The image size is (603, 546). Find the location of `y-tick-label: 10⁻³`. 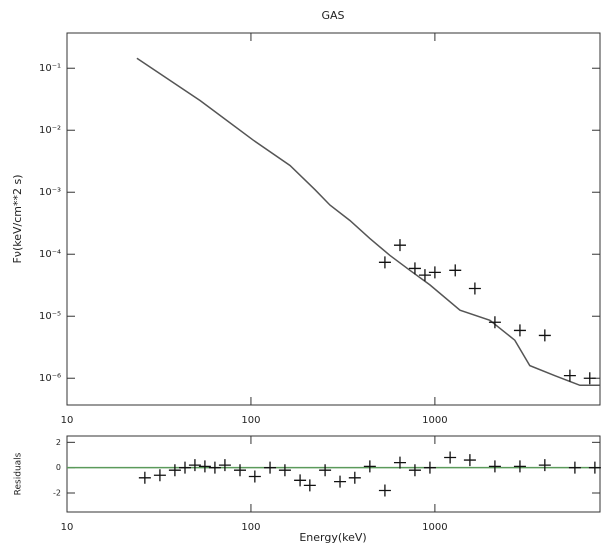

y-tick-label: 10⁻³ is located at coordinates (50, 192).